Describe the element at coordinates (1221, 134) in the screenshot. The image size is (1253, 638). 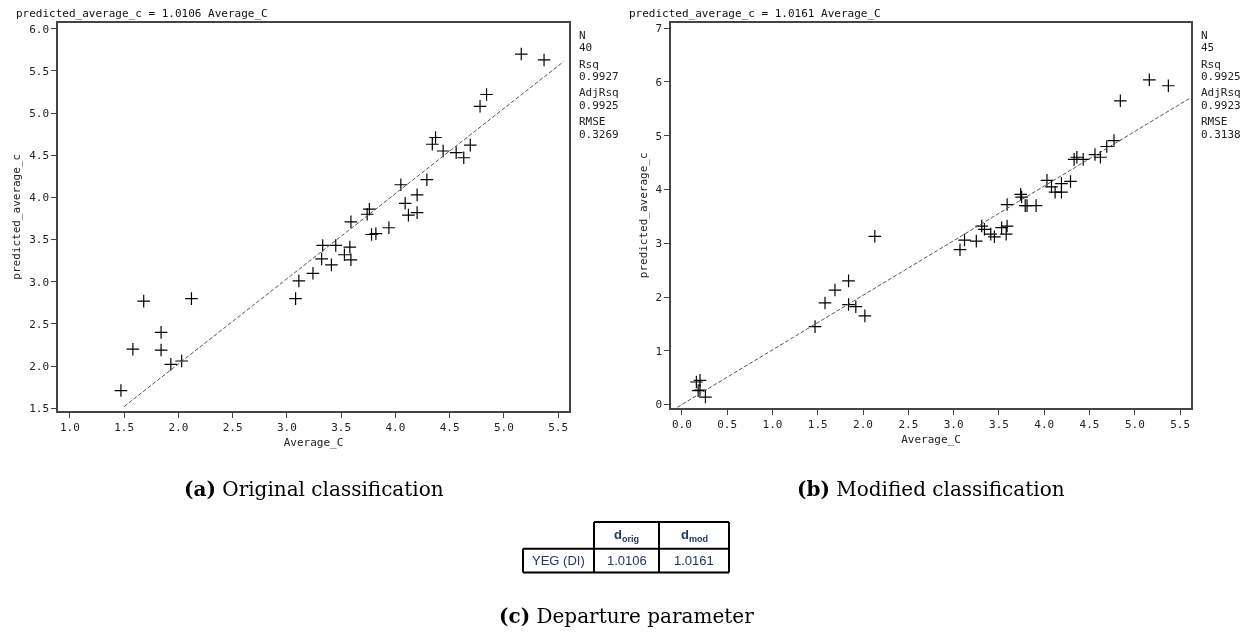
I see `text: 0.3138` at that location.